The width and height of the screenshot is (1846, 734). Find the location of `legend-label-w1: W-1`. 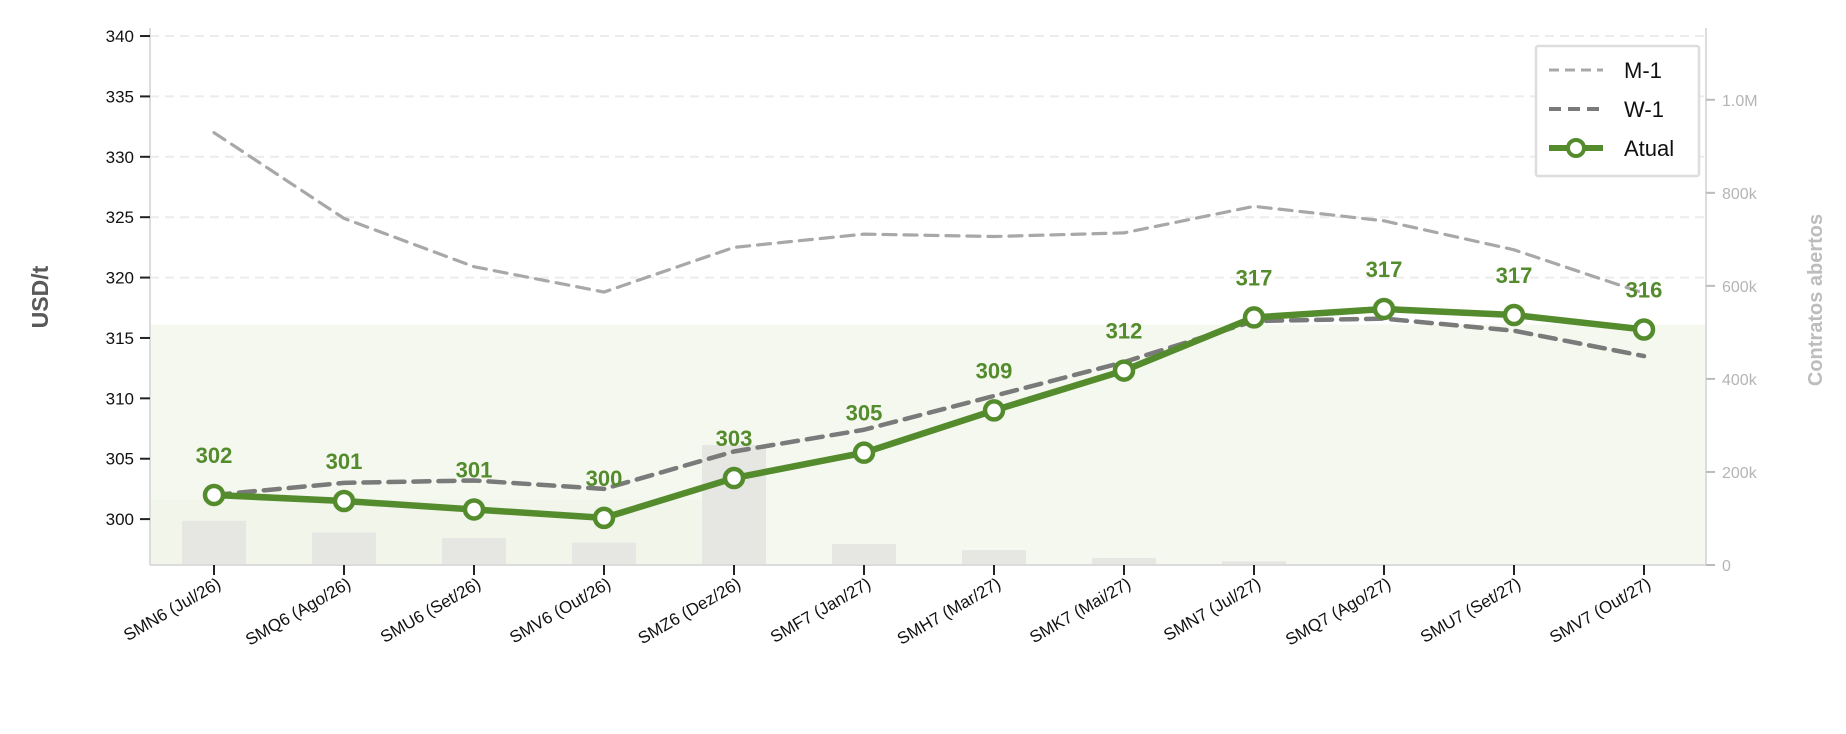

legend-label-w1: W-1 is located at coordinates (1644, 109).